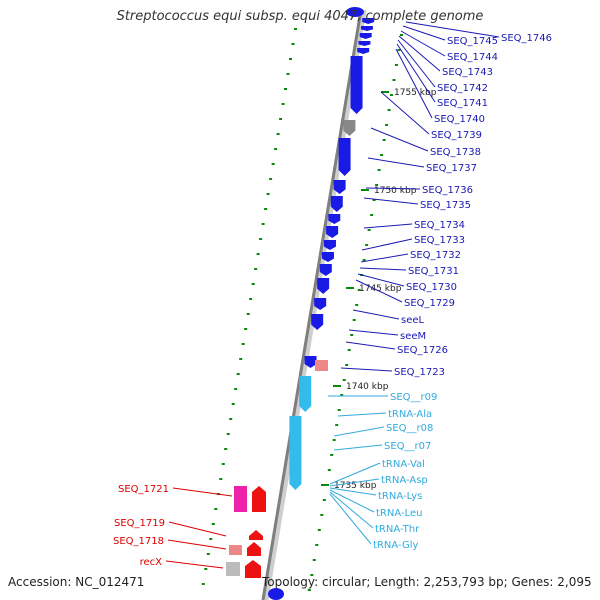 Image resolution: width=600 pixels, height=600 pixels. Describe the element at coordinates (439, 225) in the screenshot. I see `gene-label: SEQ_1734` at that location.